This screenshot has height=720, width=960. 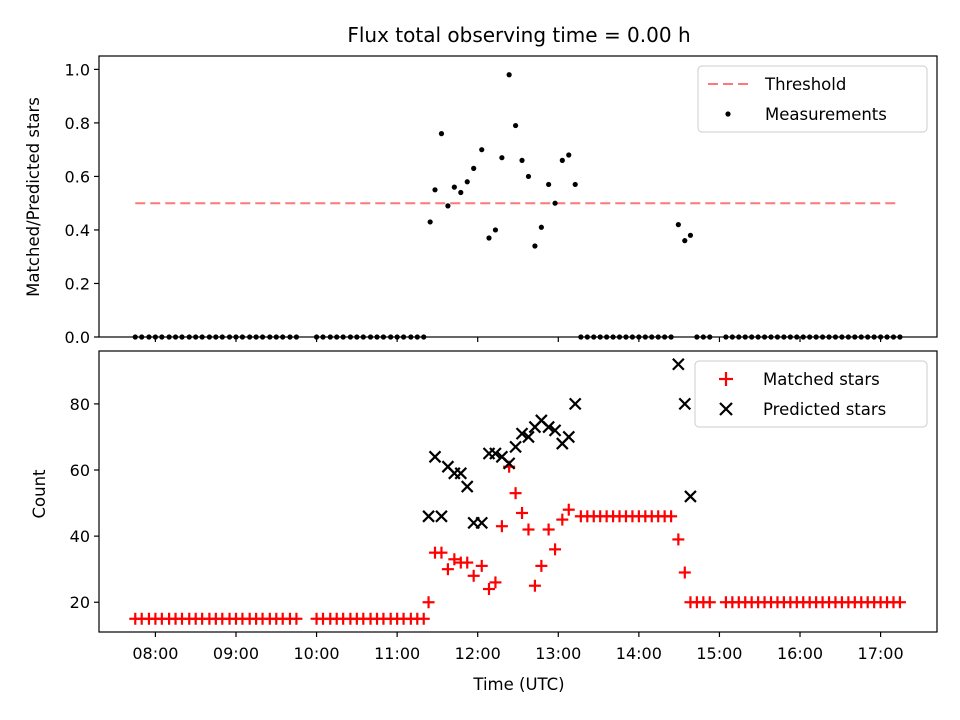 I want to click on top-y-tick-label: 0.8, so click(x=77, y=123).